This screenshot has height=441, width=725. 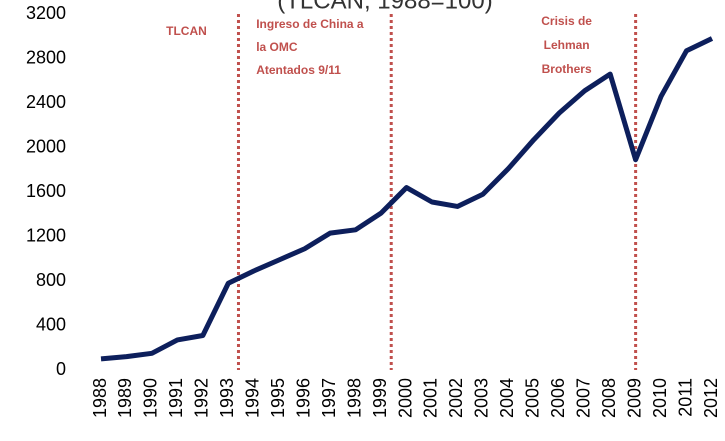 What do you see at coordinates (303, 398) in the screenshot?
I see `x-tick-label: 1996` at bounding box center [303, 398].